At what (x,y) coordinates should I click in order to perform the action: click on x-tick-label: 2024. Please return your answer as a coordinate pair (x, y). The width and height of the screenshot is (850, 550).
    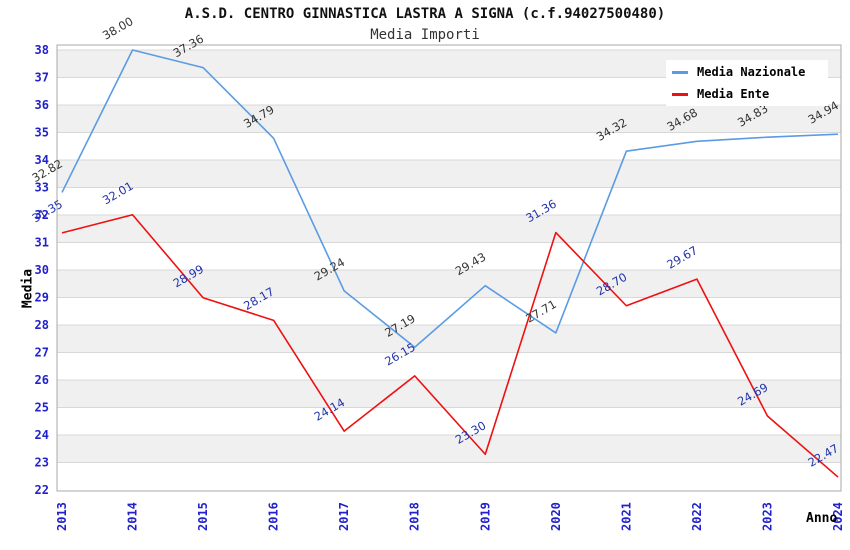
    Looking at the image, I should click on (838, 516).